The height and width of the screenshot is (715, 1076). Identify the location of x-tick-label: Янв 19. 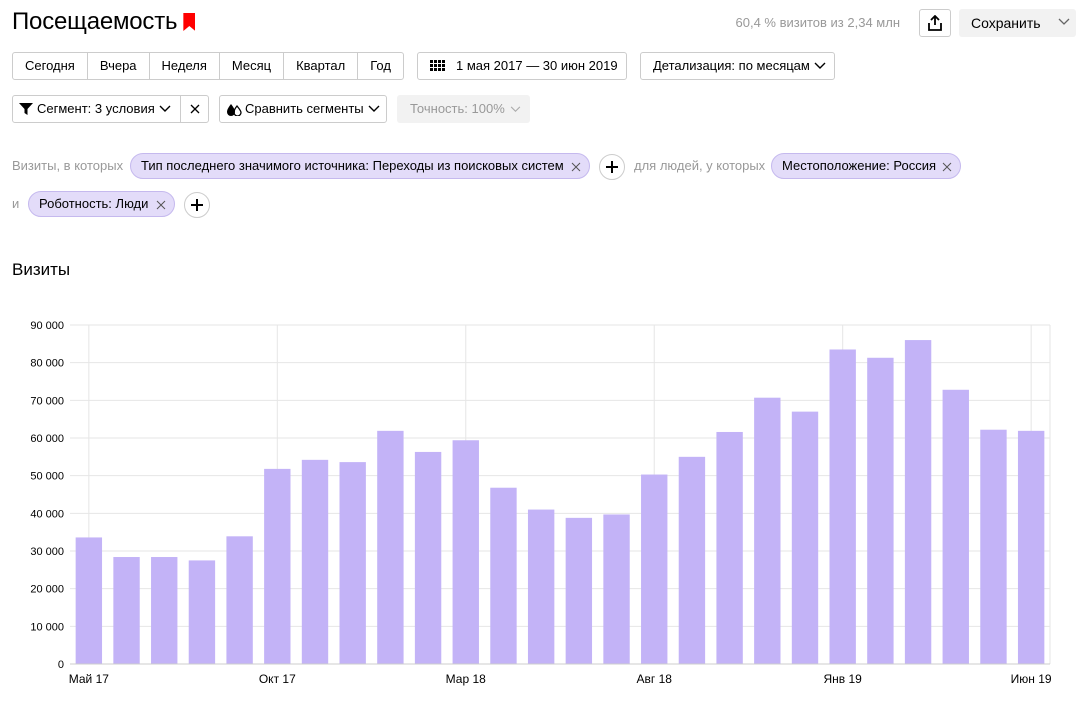
(843, 679).